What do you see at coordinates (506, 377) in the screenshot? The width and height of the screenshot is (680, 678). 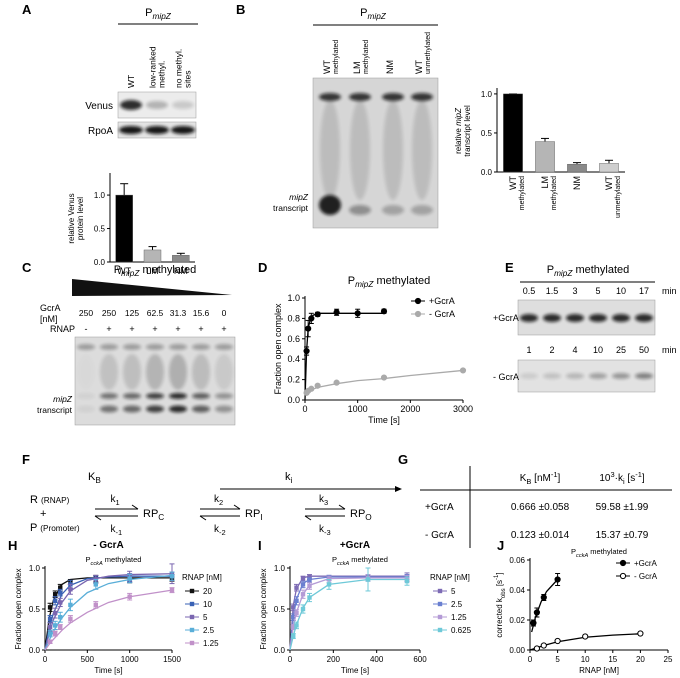 I see `row-label: - GcrA` at bounding box center [506, 377].